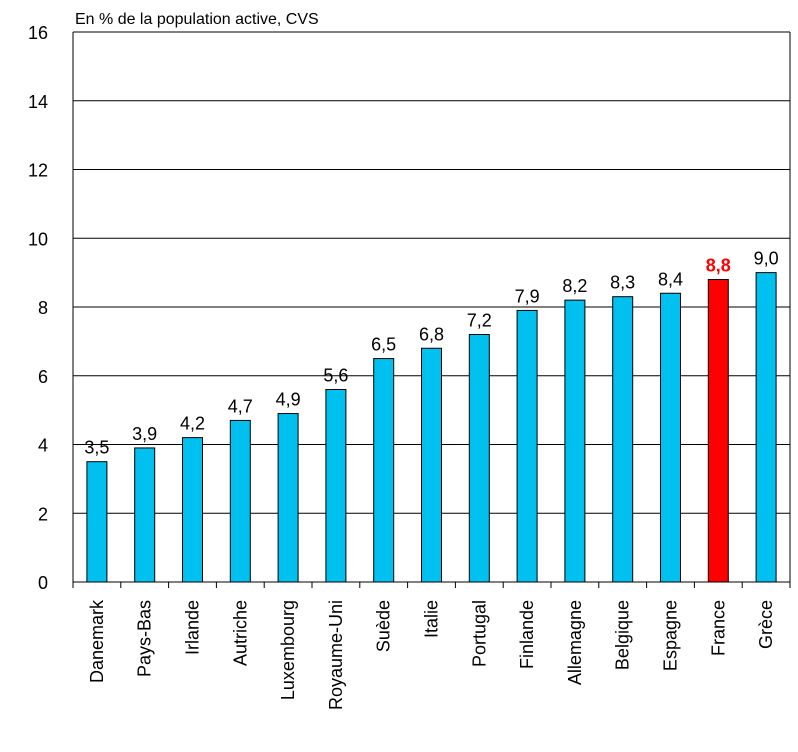  What do you see at coordinates (479, 321) in the screenshot?
I see `data-label: 7,2` at bounding box center [479, 321].